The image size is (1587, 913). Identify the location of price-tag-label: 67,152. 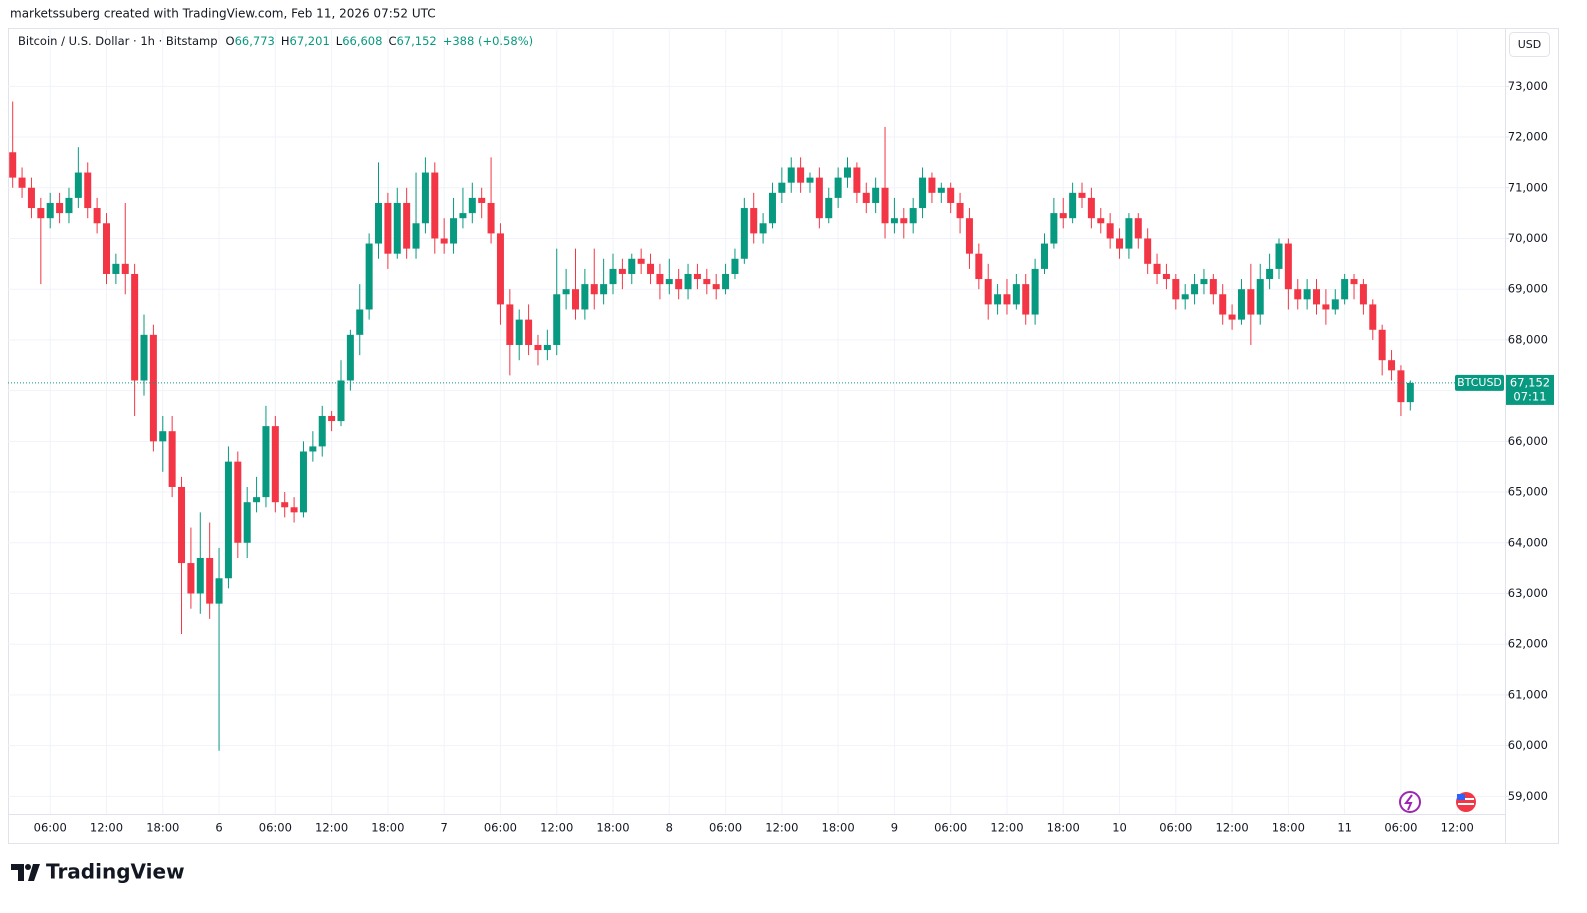
(1530, 382).